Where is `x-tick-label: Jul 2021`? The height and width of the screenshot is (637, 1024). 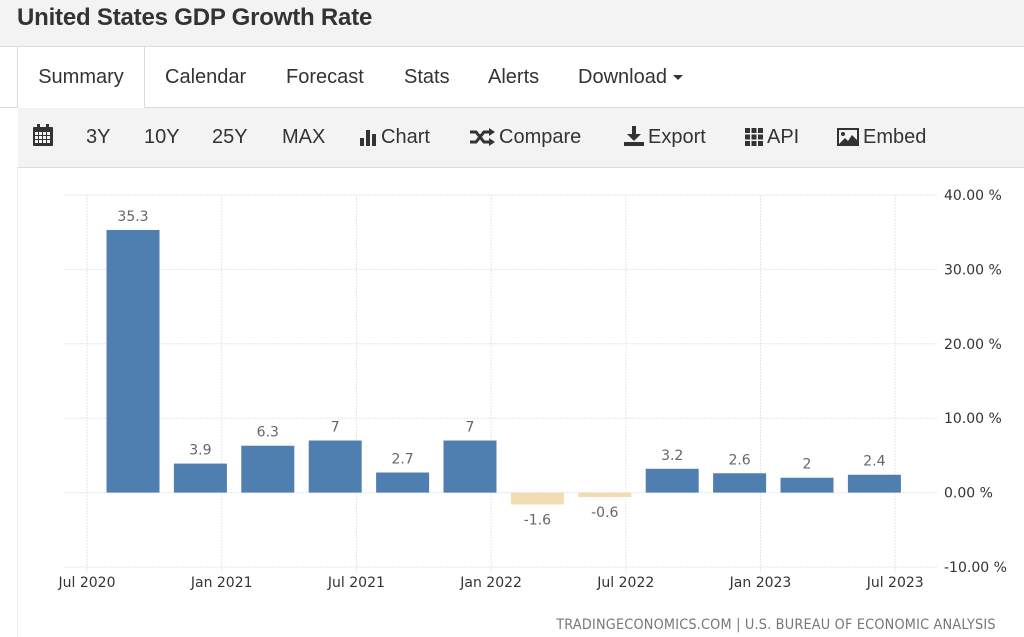
x-tick-label: Jul 2021 is located at coordinates (356, 583).